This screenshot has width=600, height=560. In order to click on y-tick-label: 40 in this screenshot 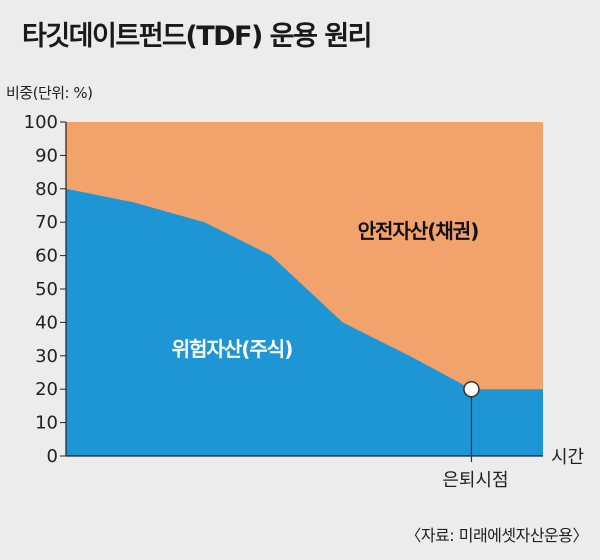, I will do `click(46, 322)`.